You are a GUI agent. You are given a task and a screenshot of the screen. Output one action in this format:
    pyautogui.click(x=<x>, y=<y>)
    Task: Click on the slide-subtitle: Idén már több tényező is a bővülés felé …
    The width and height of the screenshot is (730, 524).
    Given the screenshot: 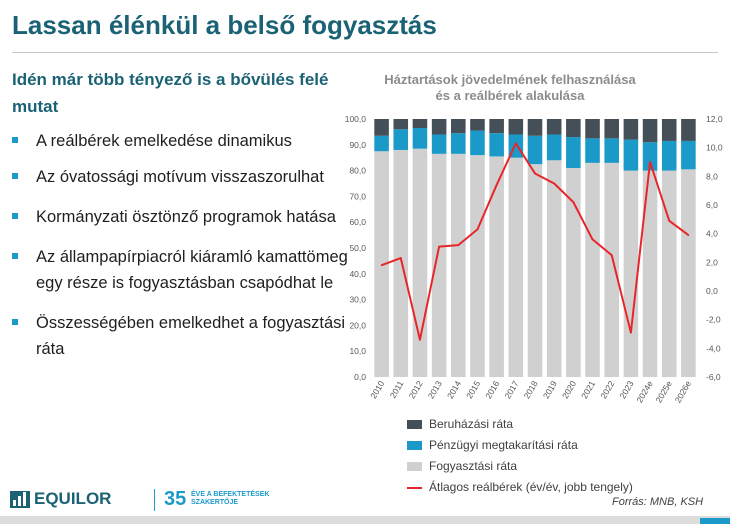 What is the action you would take?
    pyautogui.click(x=170, y=93)
    